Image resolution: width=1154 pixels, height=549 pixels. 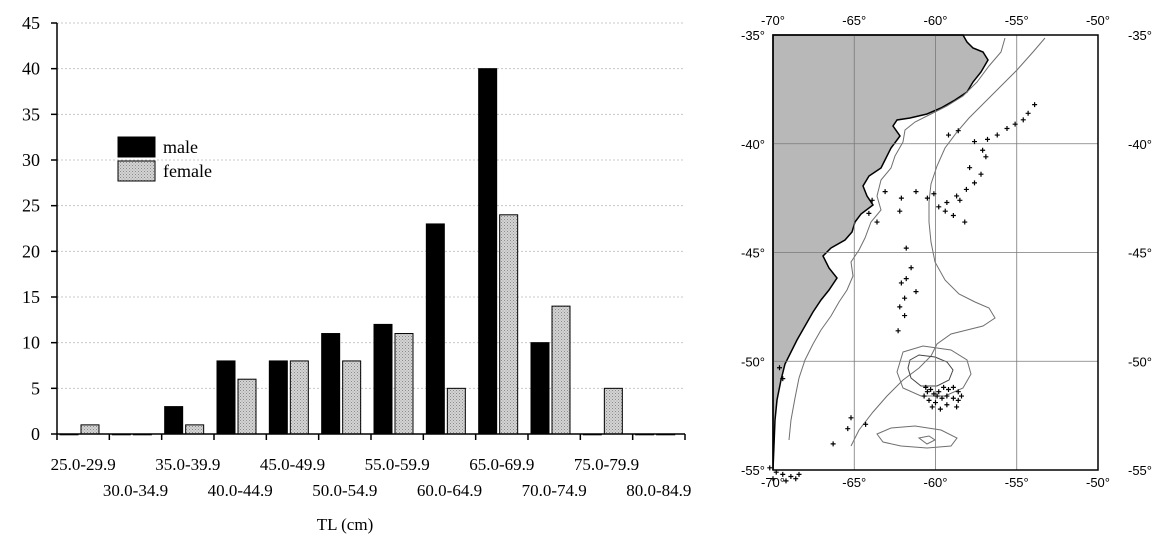 What do you see at coordinates (1140, 35) in the screenshot?
I see `lat-label-right: -35°` at bounding box center [1140, 35].